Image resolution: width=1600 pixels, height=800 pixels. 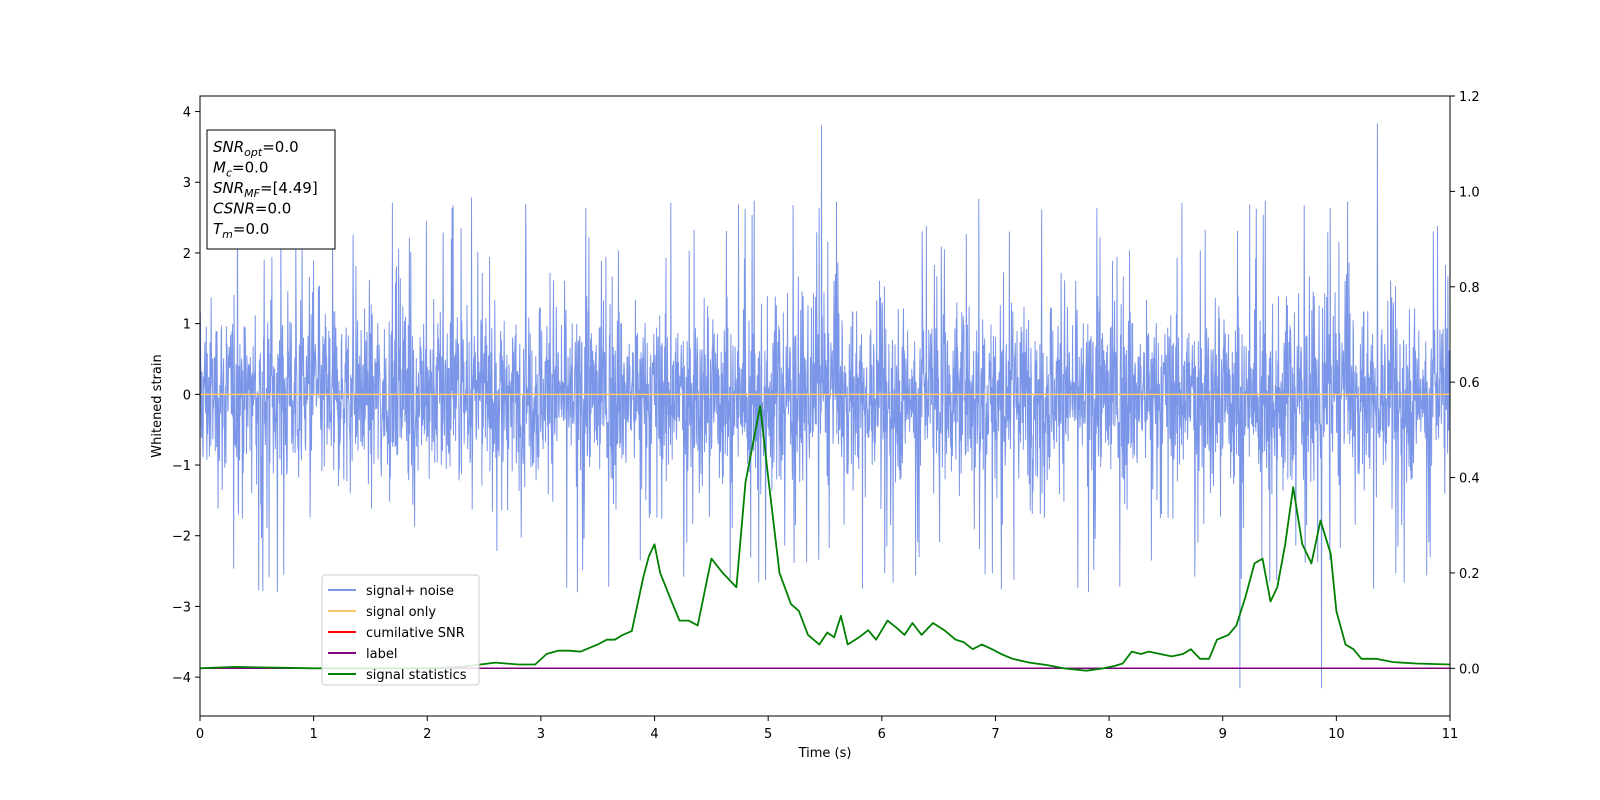 What do you see at coordinates (187, 113) in the screenshot?
I see `y-tick-label: 4` at bounding box center [187, 113].